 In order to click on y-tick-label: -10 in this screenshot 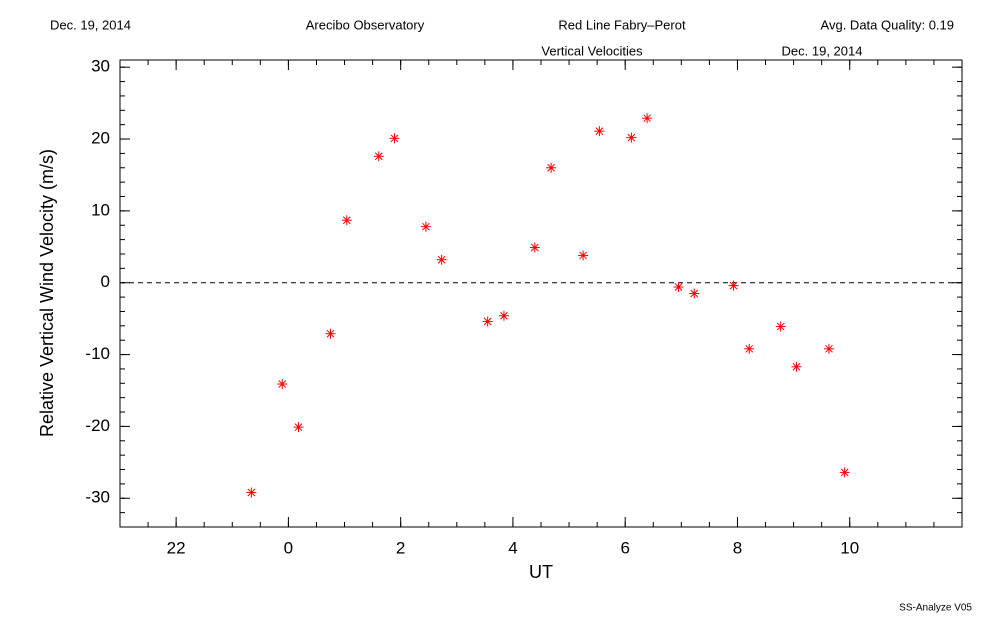, I will do `click(97, 353)`.